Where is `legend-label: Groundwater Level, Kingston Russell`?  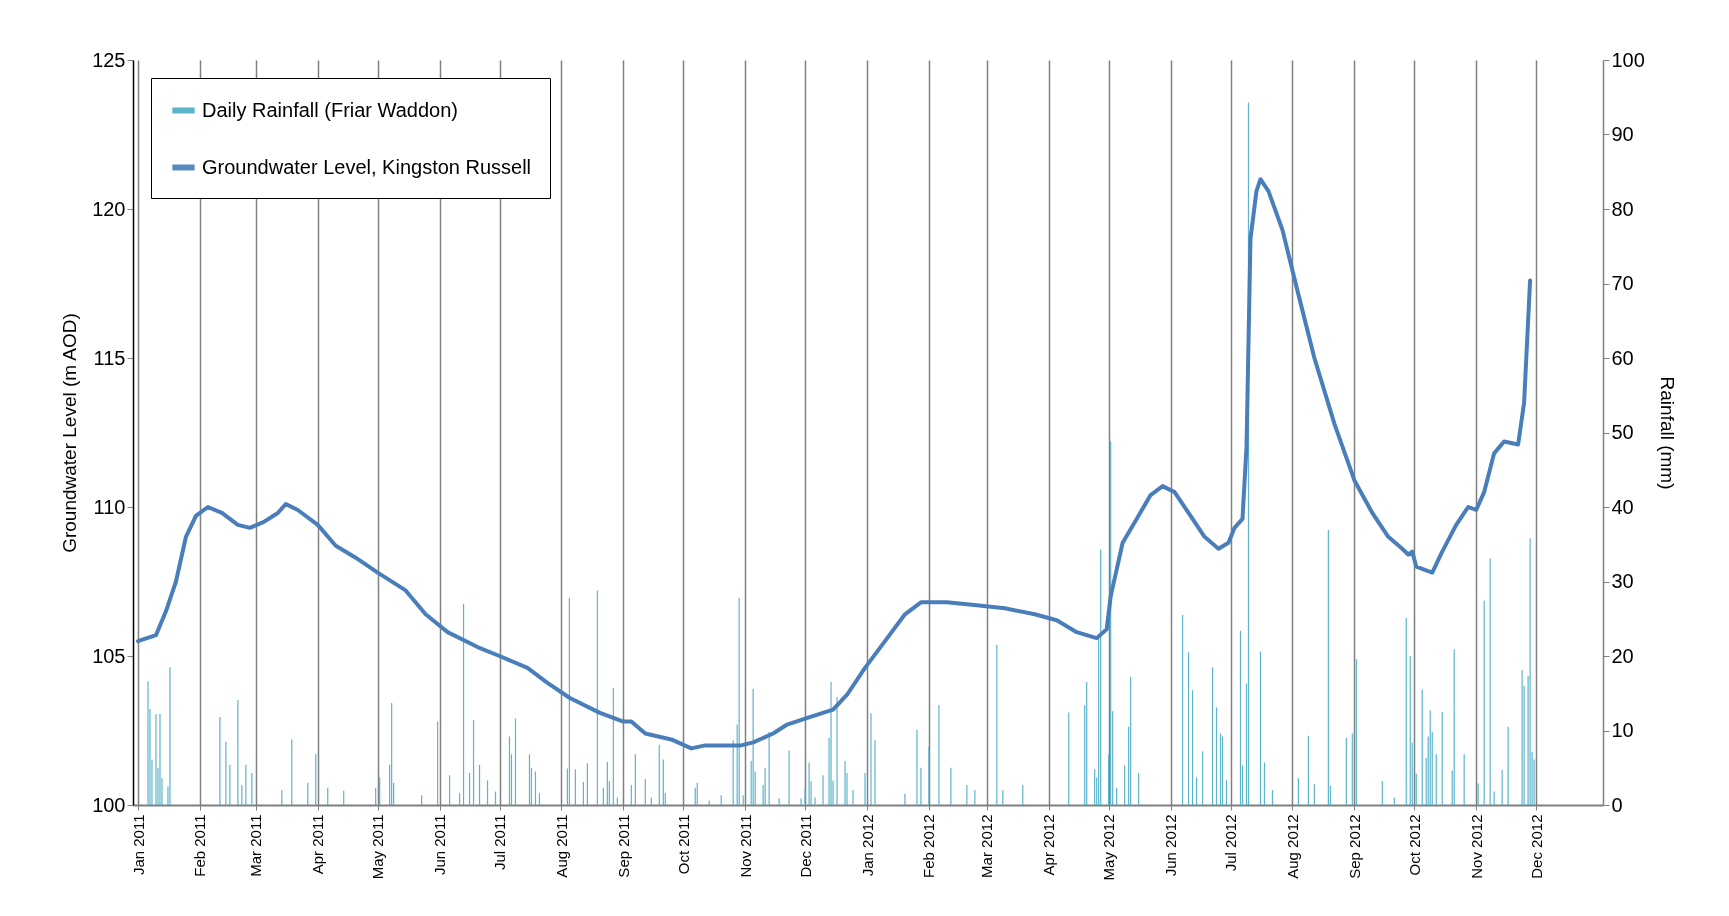 legend-label: Groundwater Level, Kingston Russell is located at coordinates (367, 166).